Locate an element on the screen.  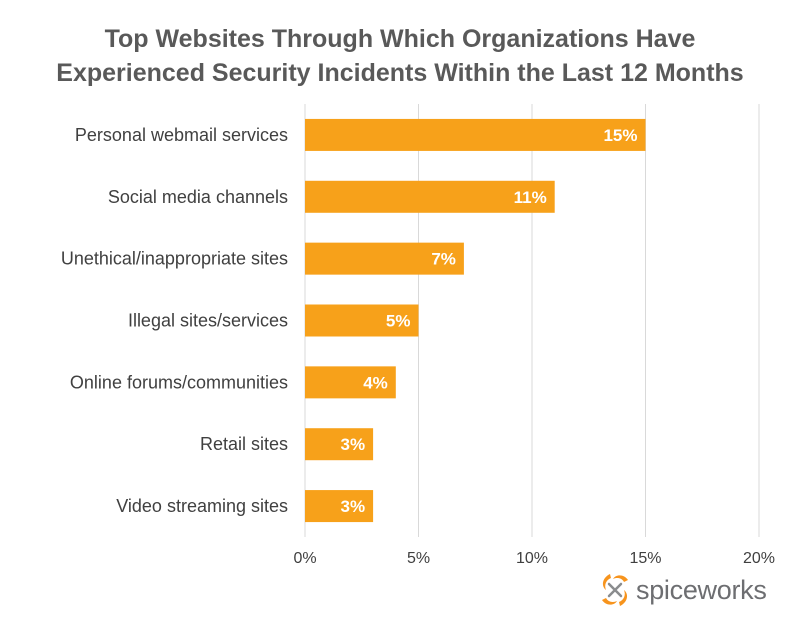
category-label: Retail sites is located at coordinates (244, 444).